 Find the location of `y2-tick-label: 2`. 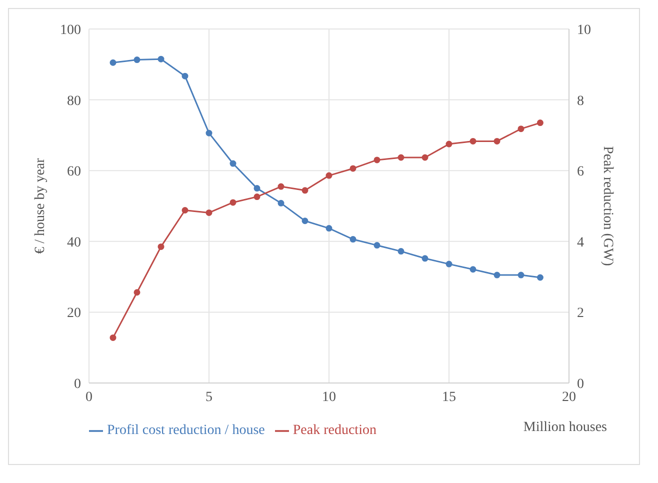

y2-tick-label: 2 is located at coordinates (580, 314).